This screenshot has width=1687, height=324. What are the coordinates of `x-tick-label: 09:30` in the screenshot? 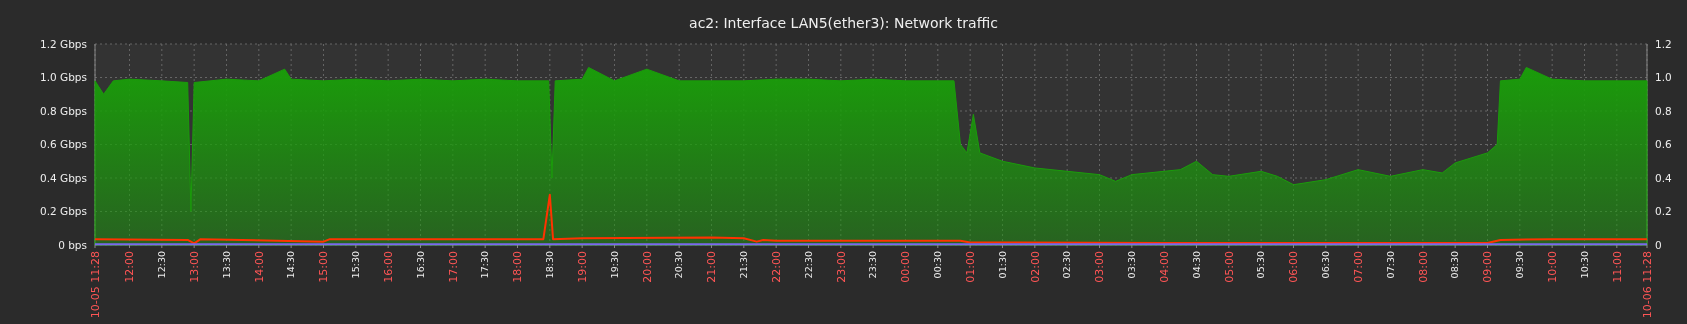 It's located at (1520, 265).